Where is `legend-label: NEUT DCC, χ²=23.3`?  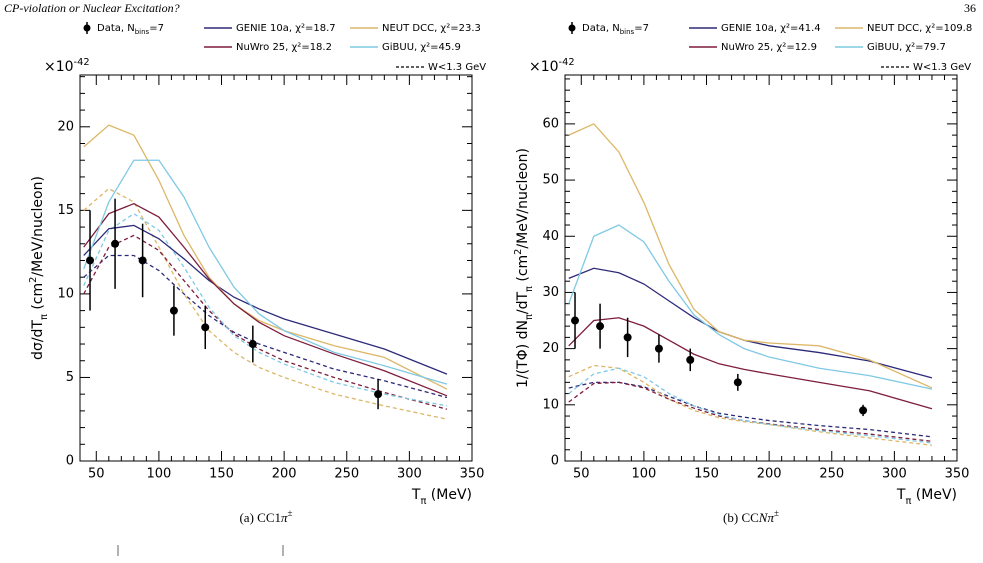
legend-label: NEUT DCC, χ²=23.3 is located at coordinates (431, 28).